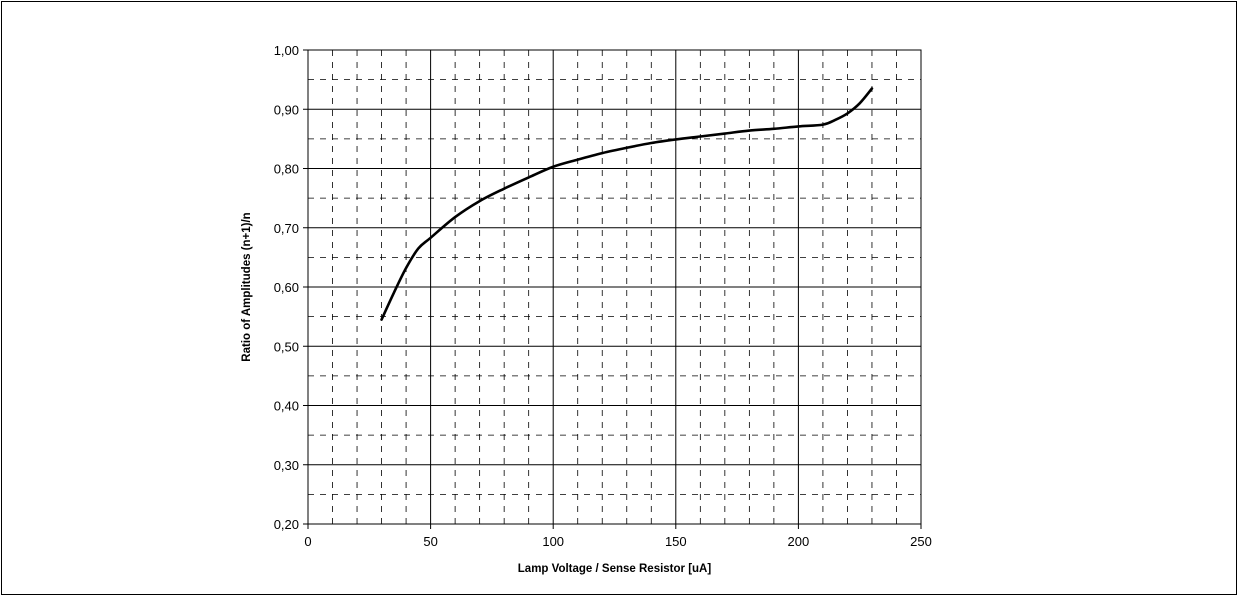 The height and width of the screenshot is (597, 1240). What do you see at coordinates (286, 109) in the screenshot?
I see `y-tick-label: 0,90` at bounding box center [286, 109].